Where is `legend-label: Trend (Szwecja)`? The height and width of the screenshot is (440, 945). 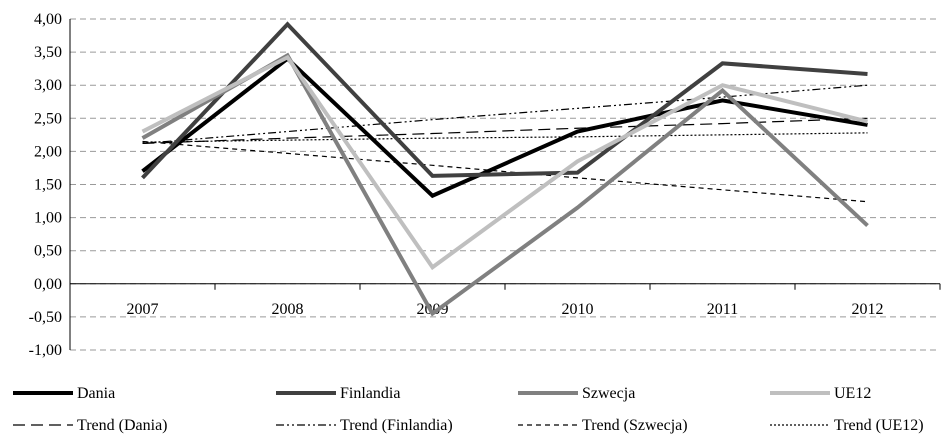 legend-label: Trend (Szwecja) is located at coordinates (635, 425).